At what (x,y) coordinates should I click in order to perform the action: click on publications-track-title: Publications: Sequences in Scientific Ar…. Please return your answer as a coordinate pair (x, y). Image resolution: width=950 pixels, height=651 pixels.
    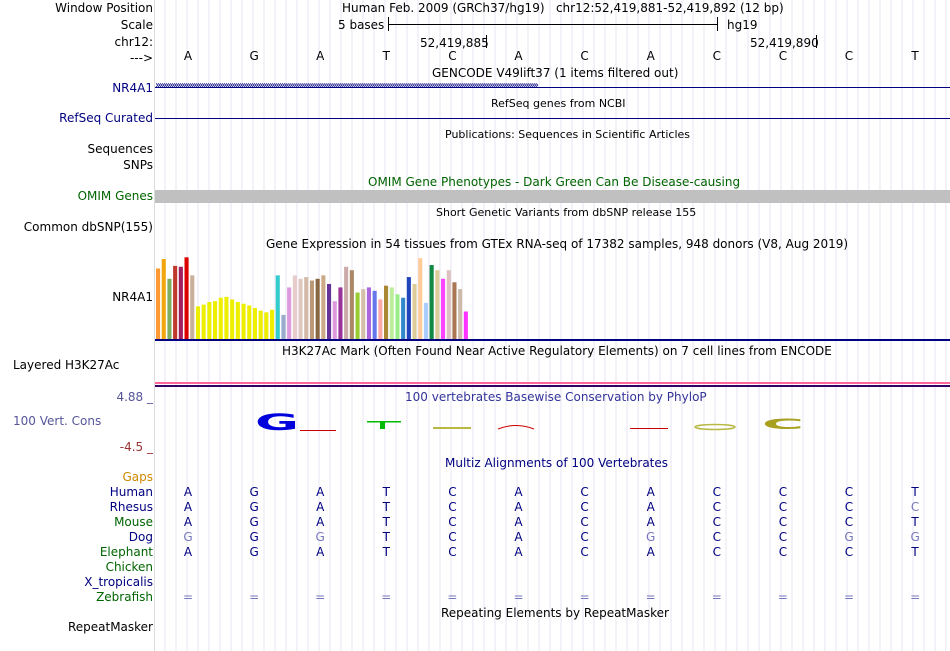
    Looking at the image, I should click on (567, 134).